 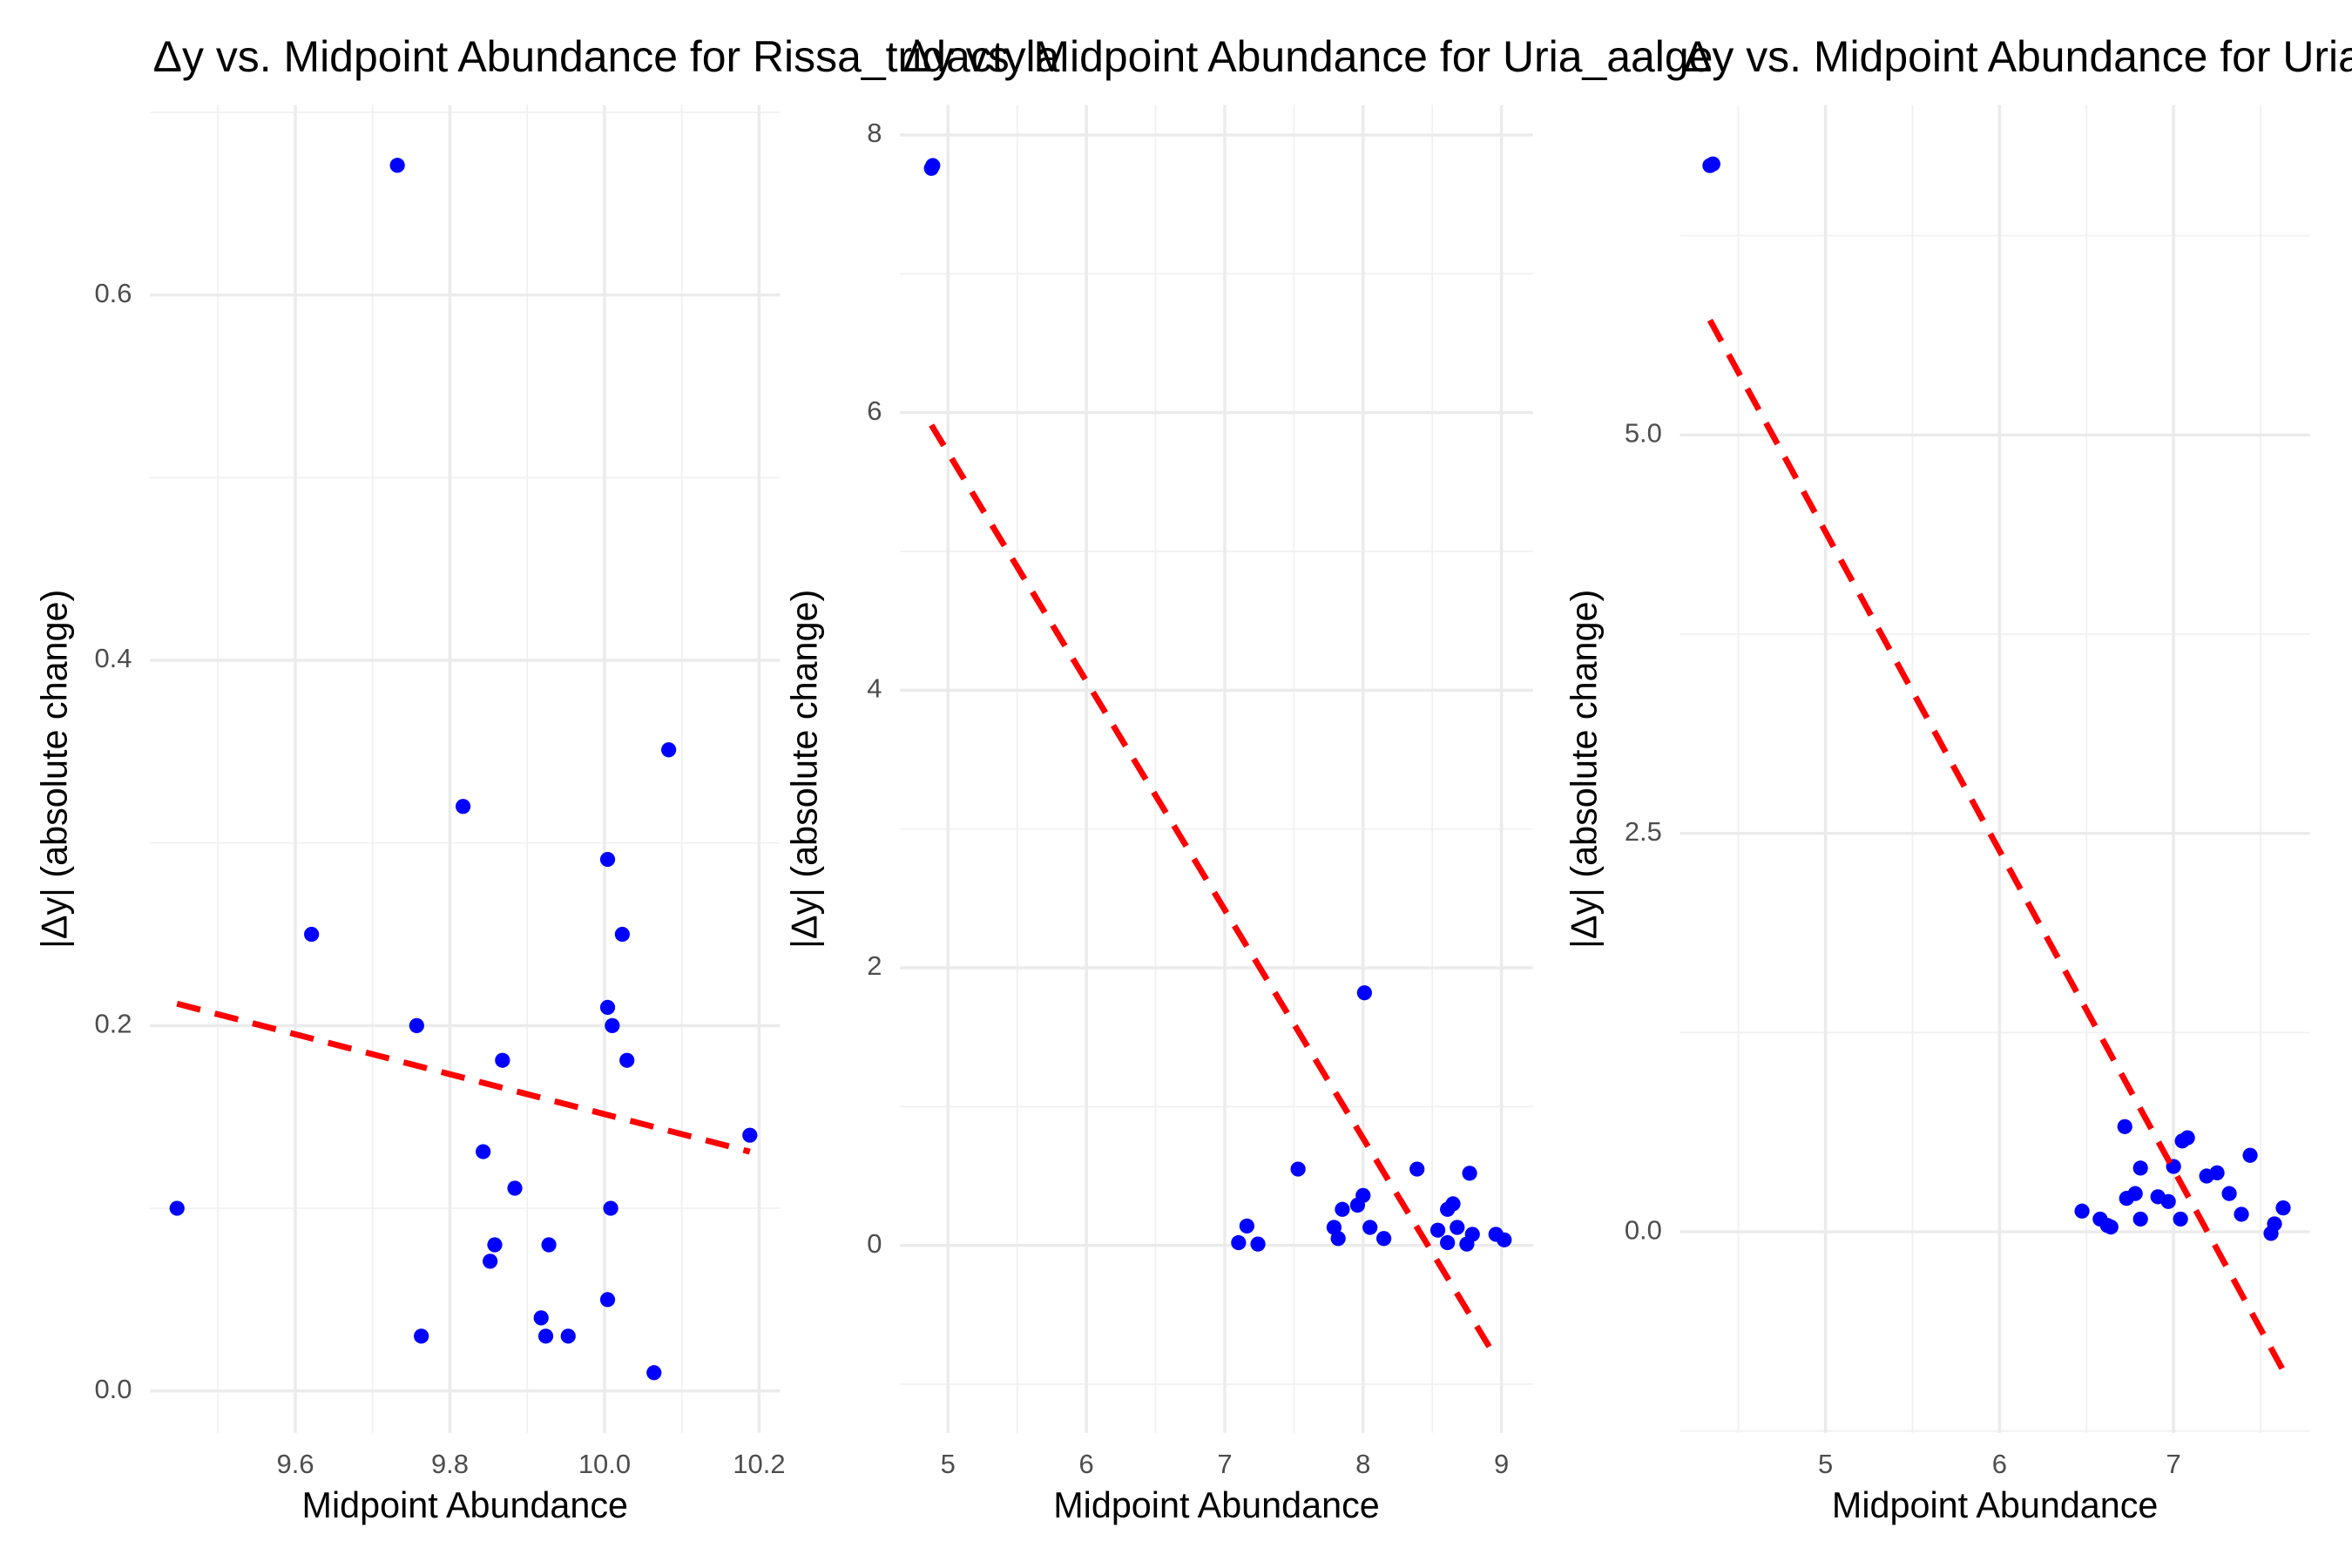 I want to click on x-tick-label: 9, so click(x=1501, y=1464).